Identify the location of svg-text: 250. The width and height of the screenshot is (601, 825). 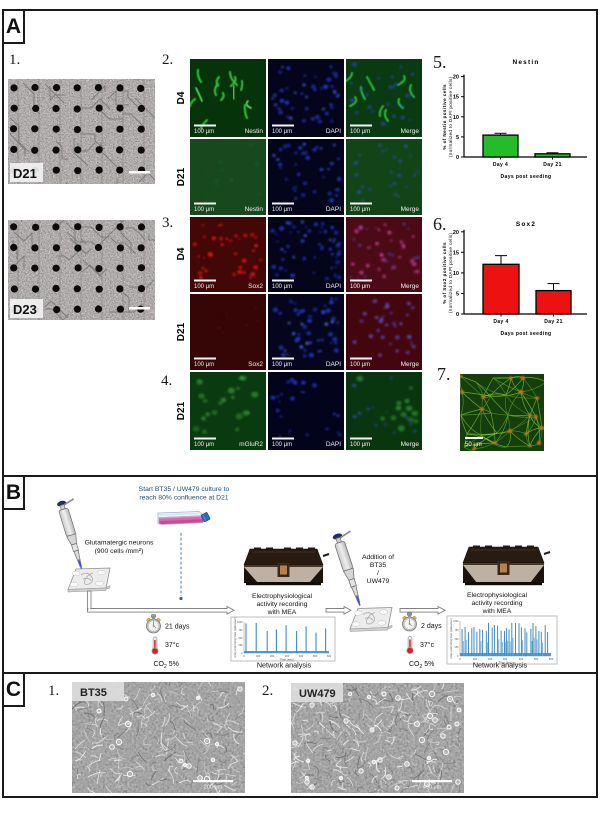
(457, 647).